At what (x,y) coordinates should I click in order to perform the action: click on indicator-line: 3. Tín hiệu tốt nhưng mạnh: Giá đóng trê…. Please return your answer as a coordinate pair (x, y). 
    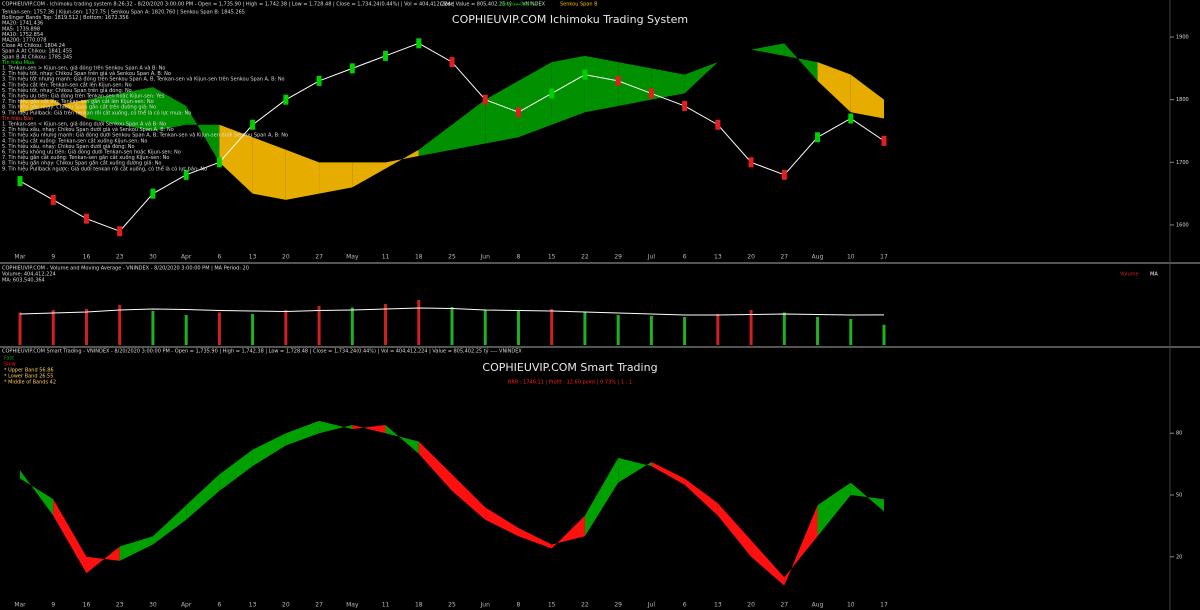
    Looking at the image, I should click on (143, 79).